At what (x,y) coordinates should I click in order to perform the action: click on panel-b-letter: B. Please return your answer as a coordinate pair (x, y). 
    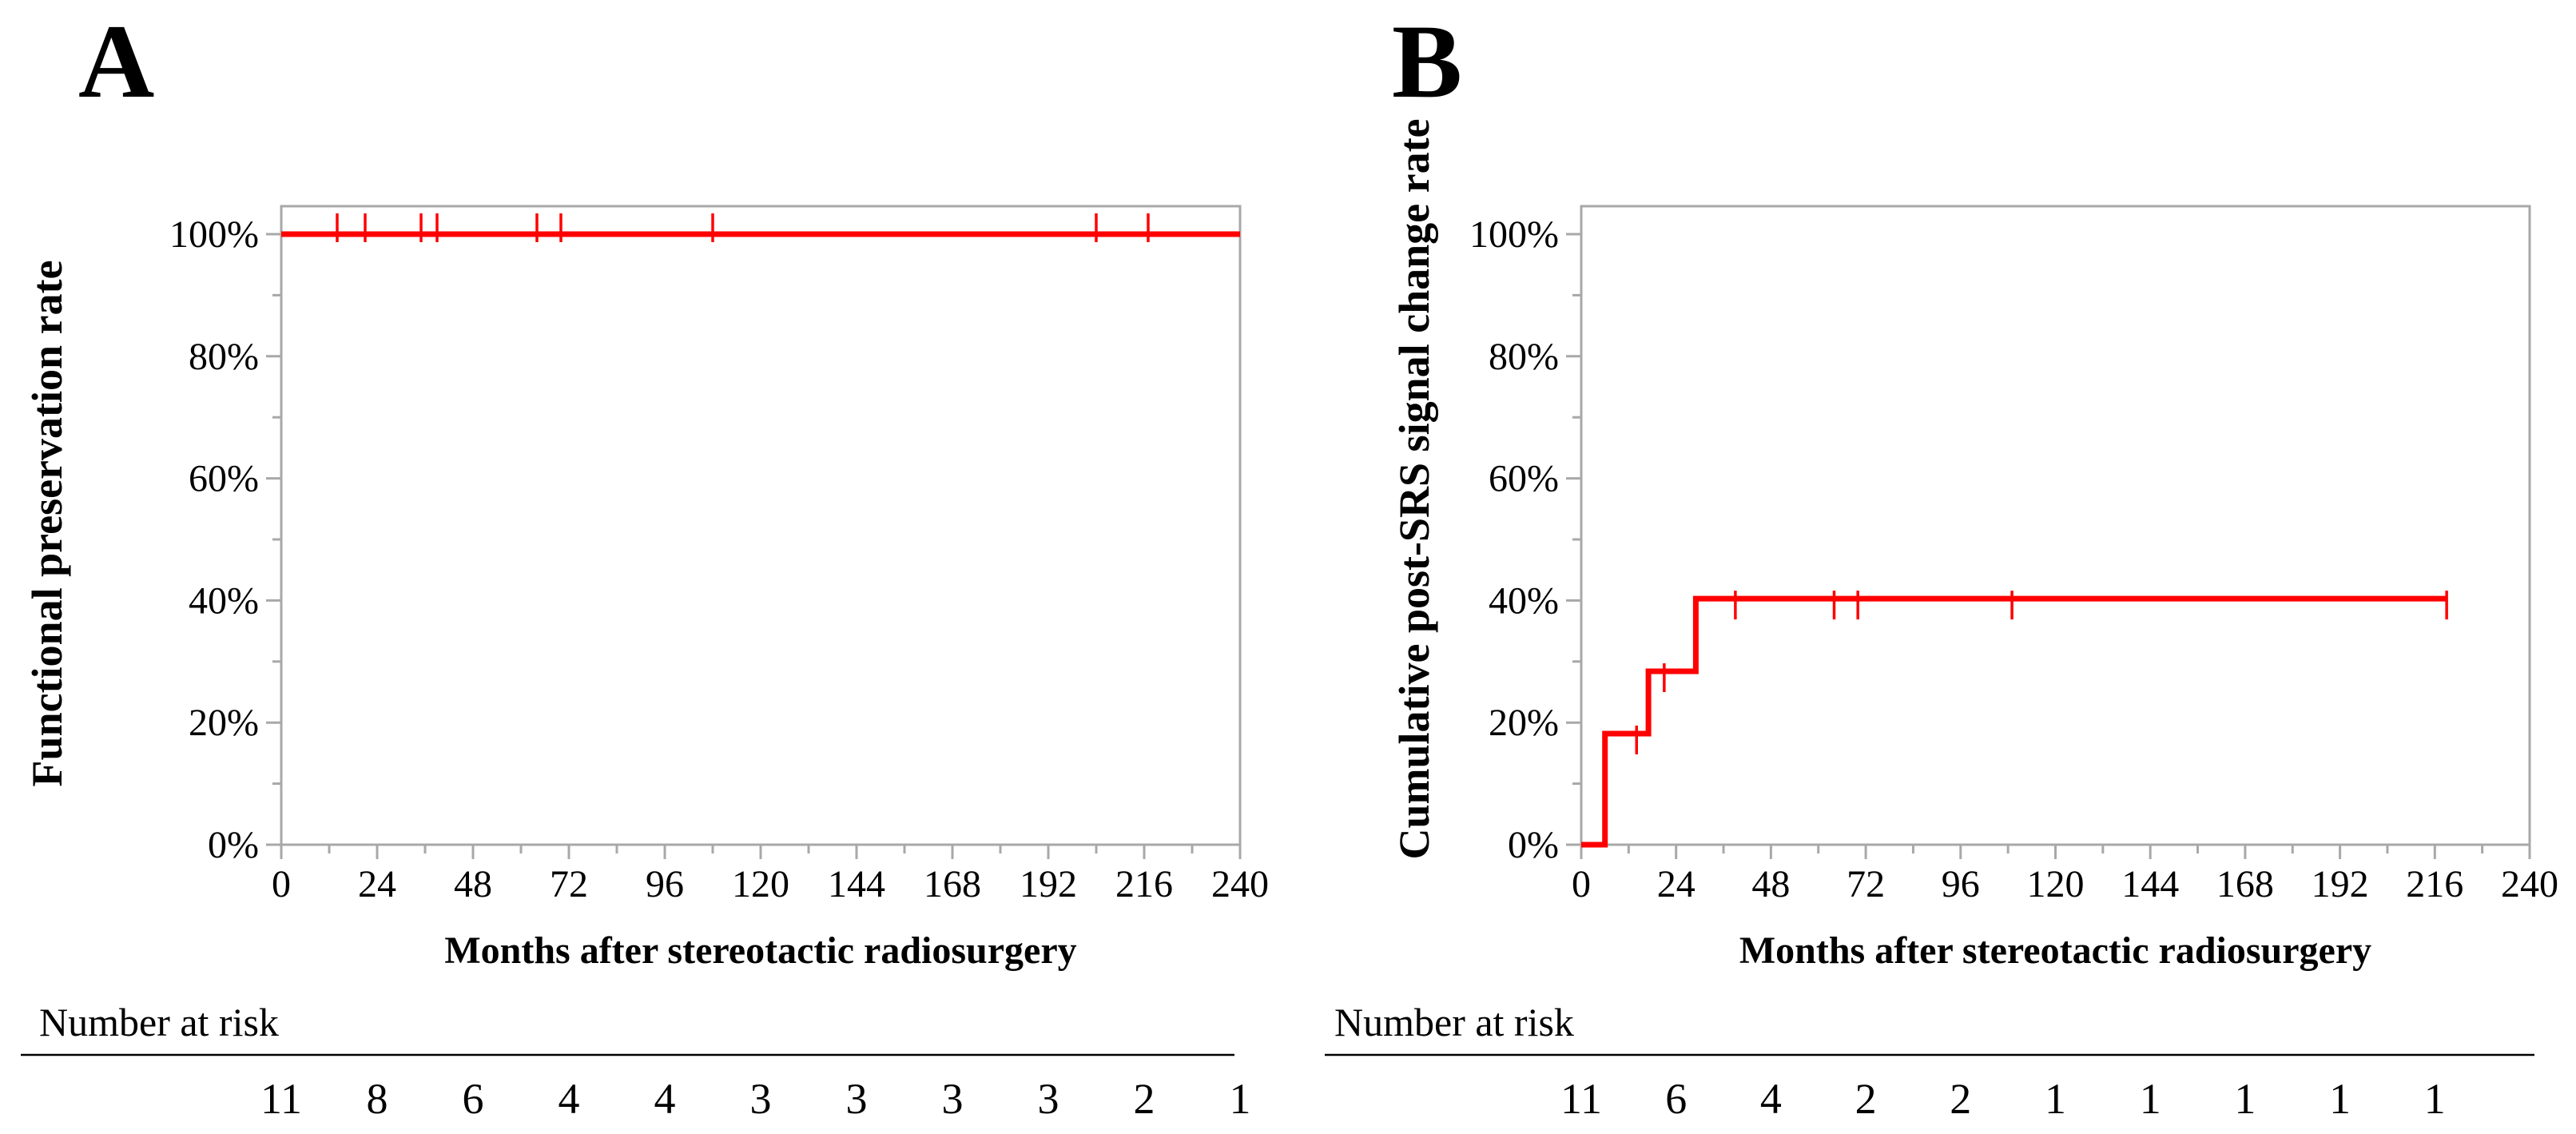
    Looking at the image, I should click on (1427, 61).